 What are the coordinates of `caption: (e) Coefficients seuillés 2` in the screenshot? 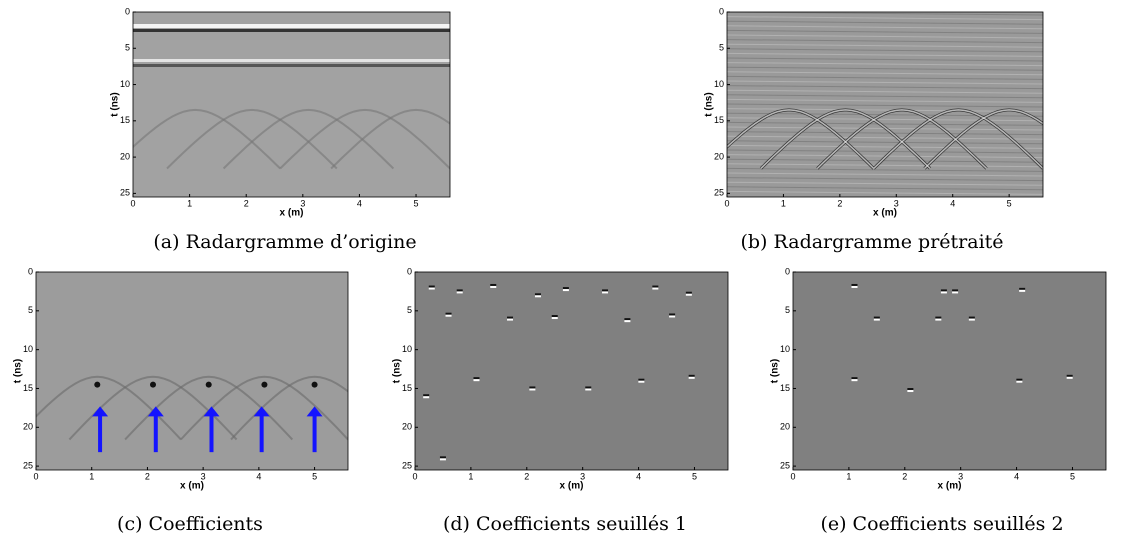 It's located at (941, 524).